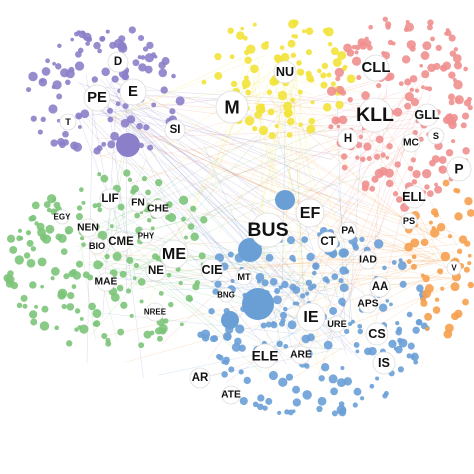  What do you see at coordinates (88, 228) in the screenshot?
I see `node-label: NEN` at bounding box center [88, 228].